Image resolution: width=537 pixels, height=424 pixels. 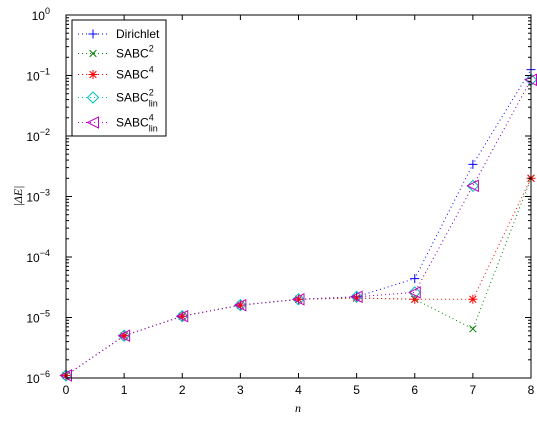 I want to click on y-tick-label: 10⁻⁵, so click(x=38, y=317).